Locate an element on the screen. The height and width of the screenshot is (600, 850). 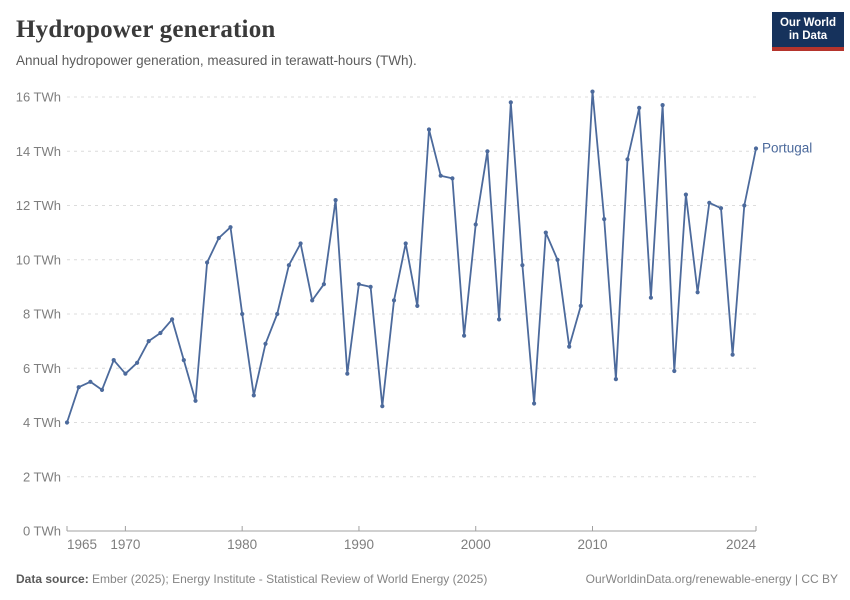
x-tick-label: 1970 is located at coordinates (125, 544).